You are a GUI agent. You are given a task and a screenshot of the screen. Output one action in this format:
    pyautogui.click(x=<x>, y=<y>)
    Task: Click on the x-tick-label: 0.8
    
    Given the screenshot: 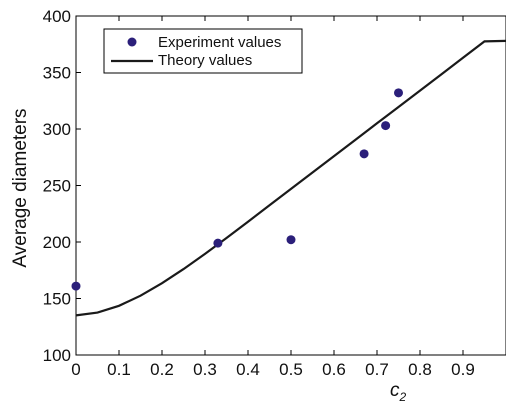 What is the action you would take?
    pyautogui.click(x=420, y=369)
    